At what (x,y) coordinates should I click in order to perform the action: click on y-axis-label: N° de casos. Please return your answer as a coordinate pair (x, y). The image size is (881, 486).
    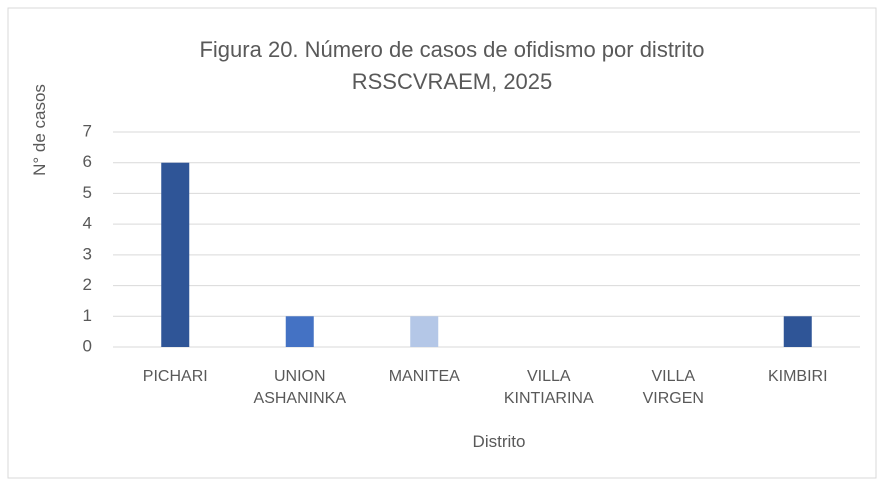
    Looking at the image, I should click on (39, 130).